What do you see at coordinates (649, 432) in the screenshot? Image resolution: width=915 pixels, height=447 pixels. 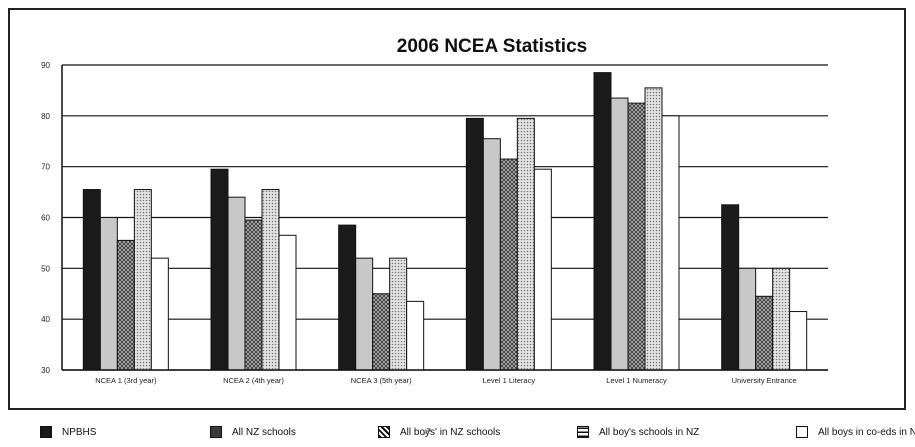 I see `legend-label: All boy's schools in NZ` at bounding box center [649, 432].